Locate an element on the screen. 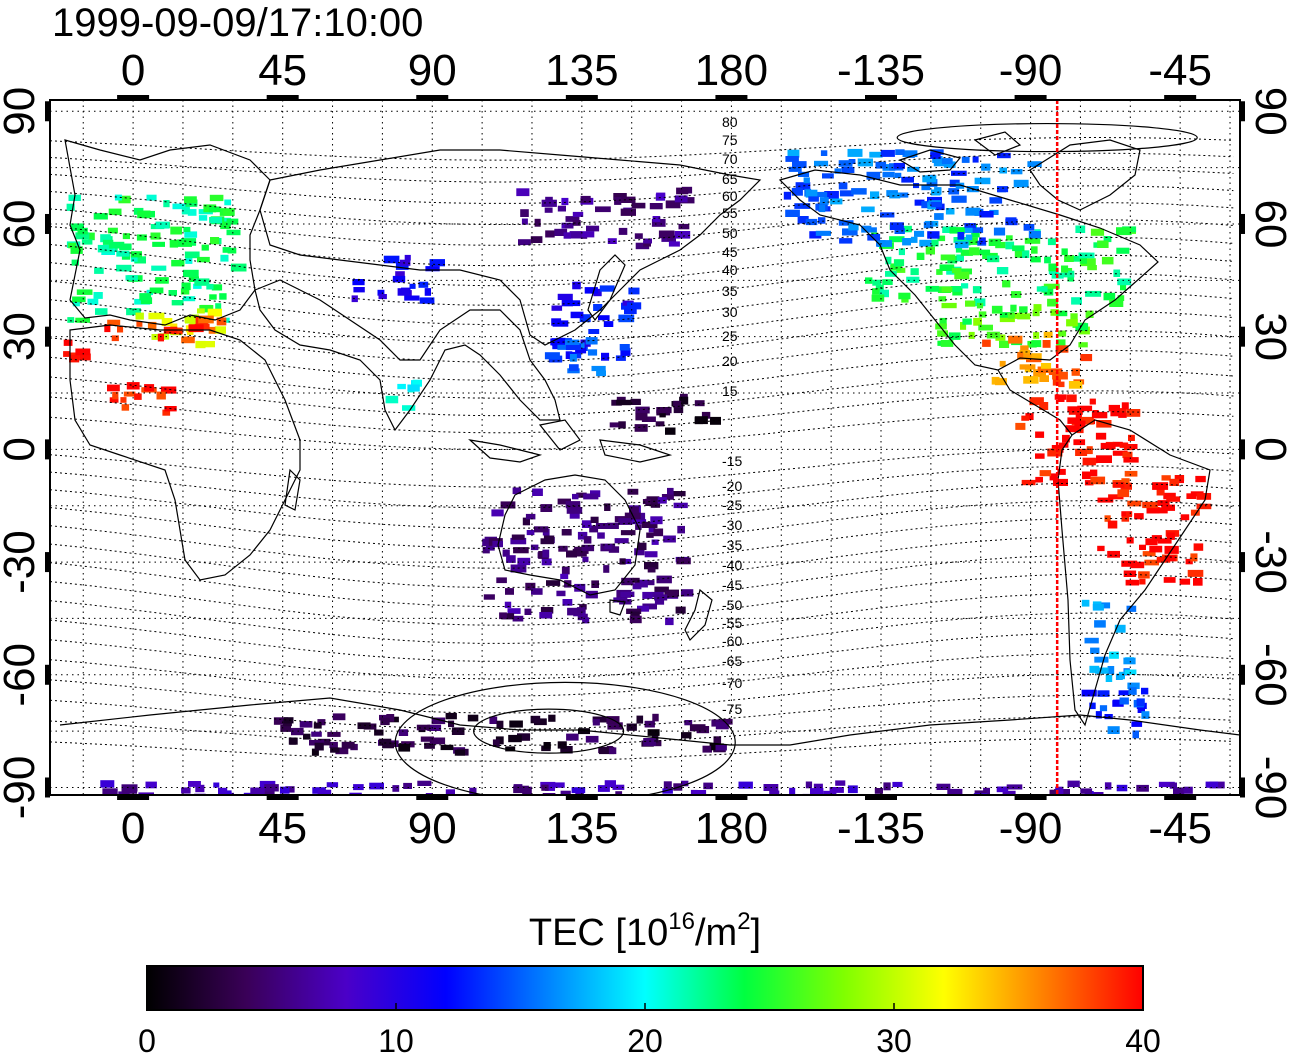  colorbar-ticks: 0 10 20 30 40 is located at coordinates (649, 1030).